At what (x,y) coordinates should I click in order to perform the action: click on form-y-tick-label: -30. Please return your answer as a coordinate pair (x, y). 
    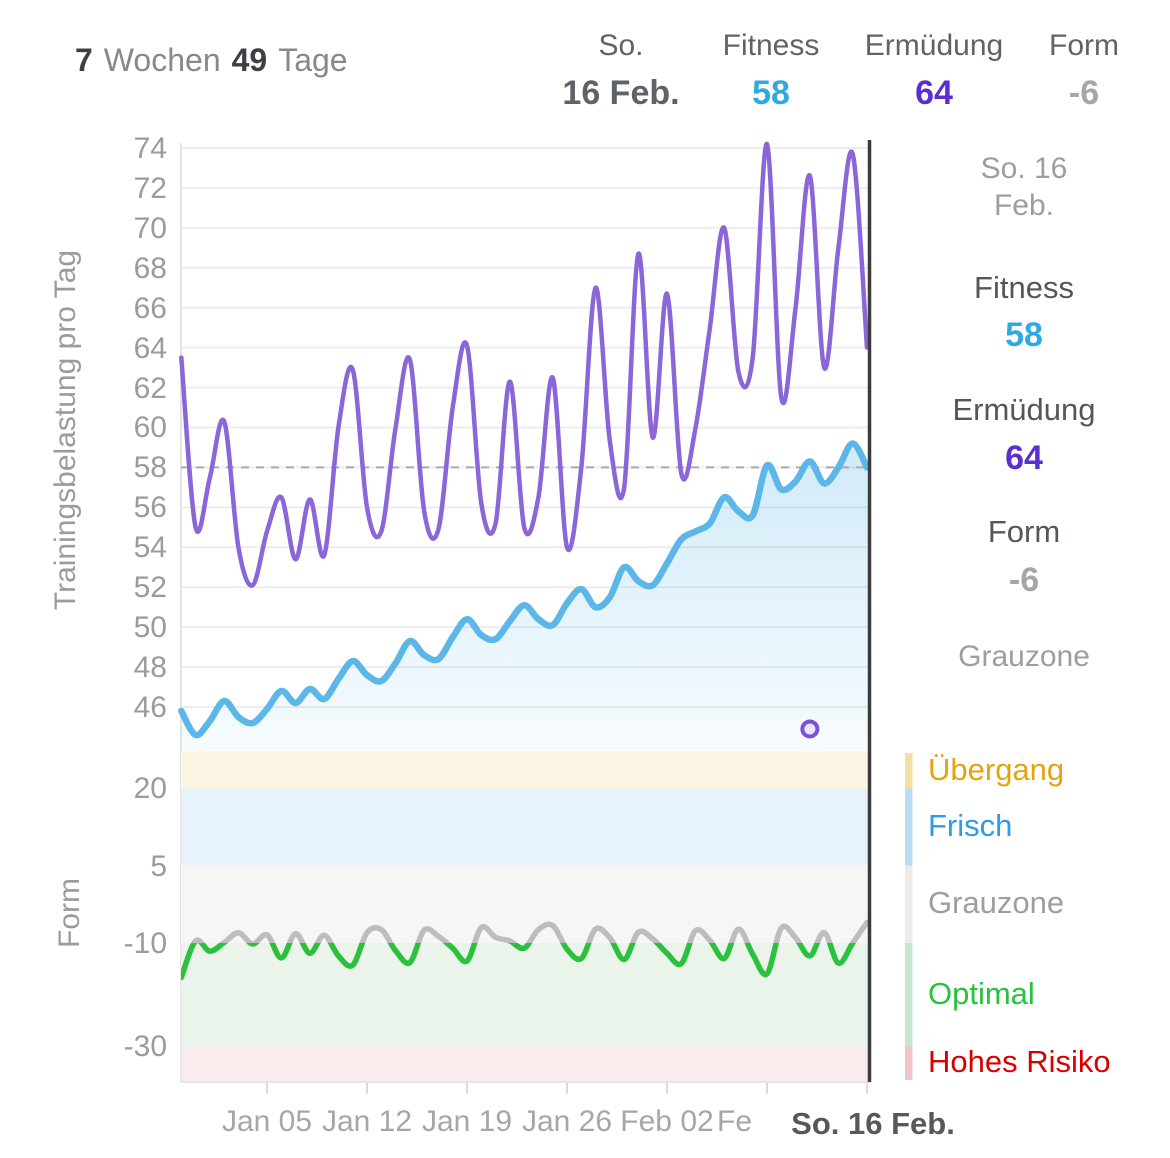
    Looking at the image, I should click on (145, 1047).